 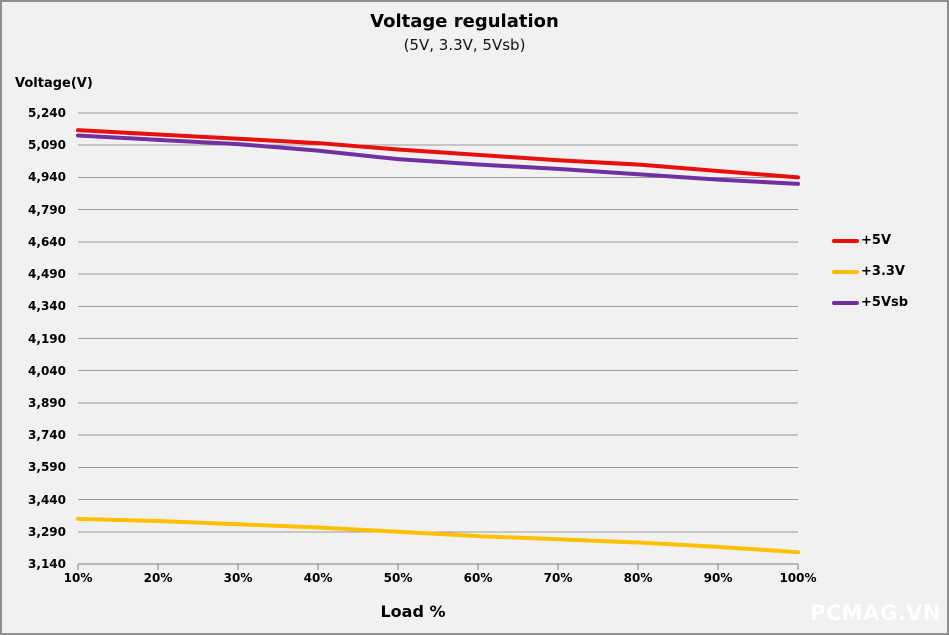 What do you see at coordinates (158, 578) in the screenshot?
I see `x-tick-label: 20%` at bounding box center [158, 578].